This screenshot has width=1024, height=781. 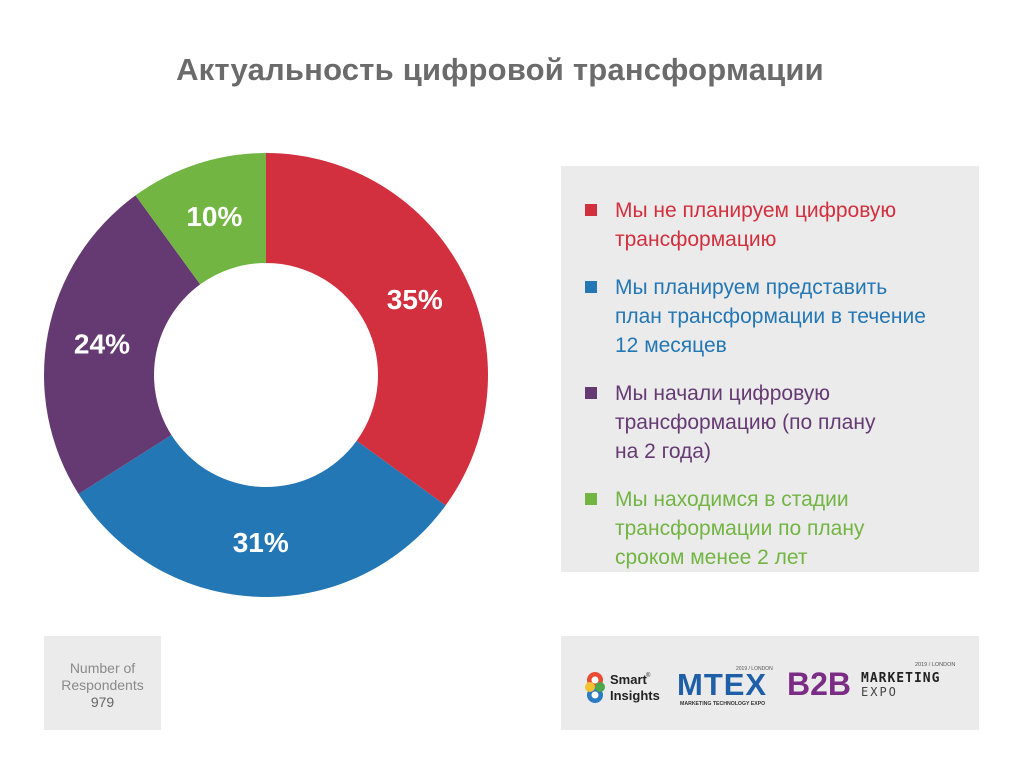 I want to click on respondents-count: 979, so click(x=102, y=702).